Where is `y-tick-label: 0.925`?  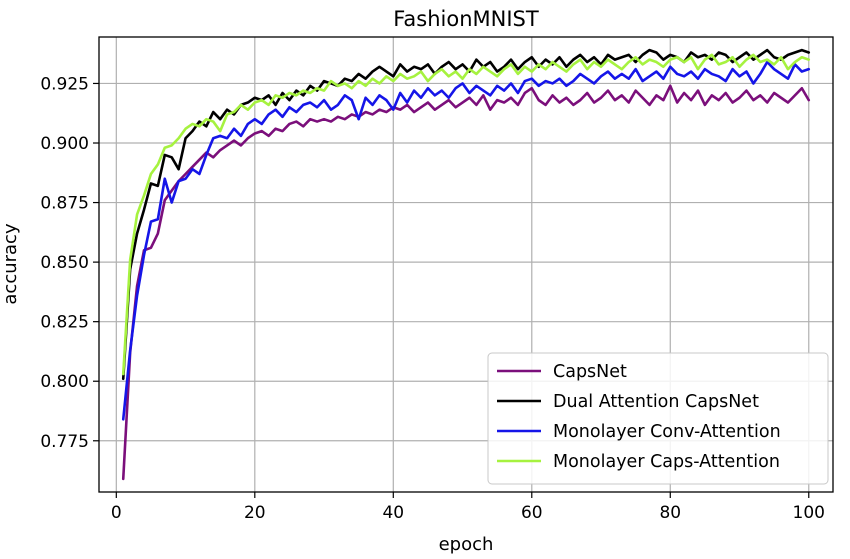 y-tick-label: 0.925 is located at coordinates (64, 84).